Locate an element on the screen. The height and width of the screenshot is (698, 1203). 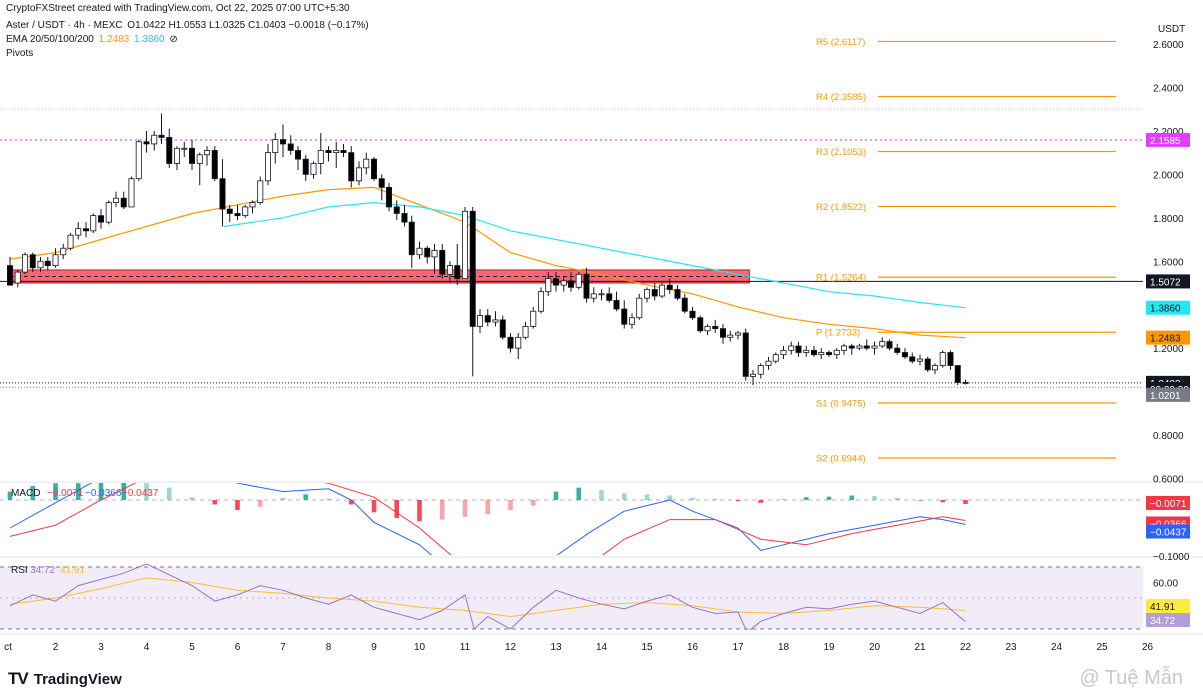
rsi-ma-value: 41.91 is located at coordinates (72, 570).